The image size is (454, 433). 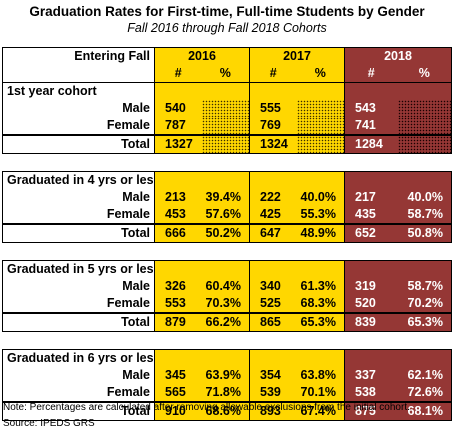 I want to click on count-cell: 893, so click(x=273, y=411).